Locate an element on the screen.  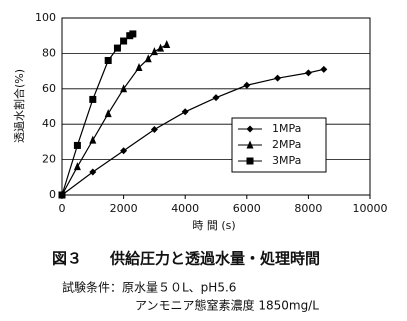
figure-title: 供給圧力と透過水量・処理時間 is located at coordinates (214, 259).